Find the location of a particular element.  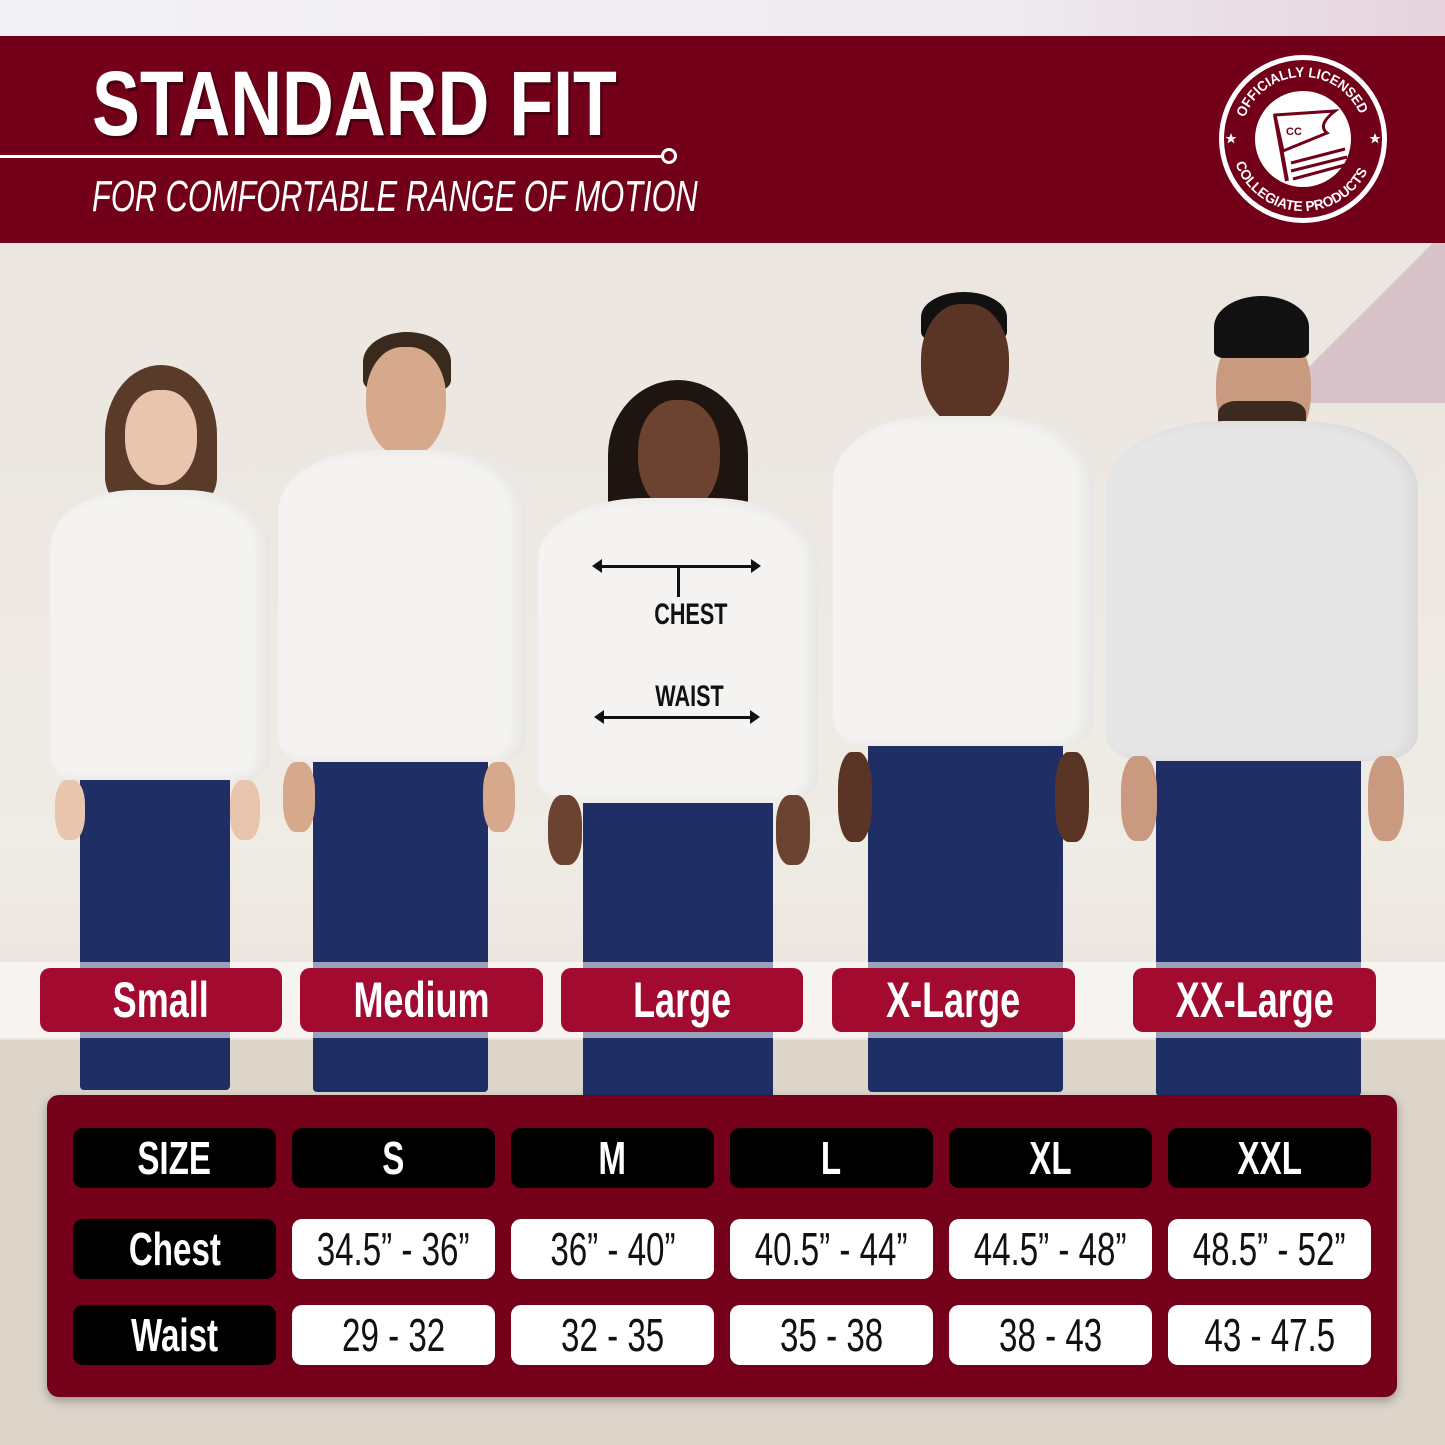

size-pill-label: Medium is located at coordinates (421, 1000).